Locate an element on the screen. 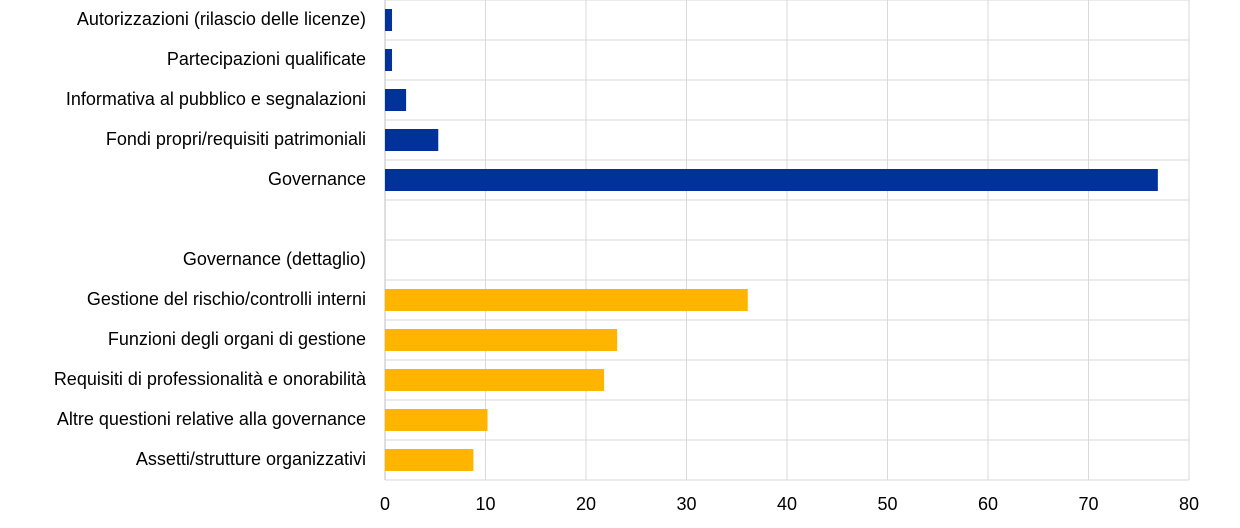 This screenshot has height=528, width=1240. x-tick-label: 20 is located at coordinates (586, 504).